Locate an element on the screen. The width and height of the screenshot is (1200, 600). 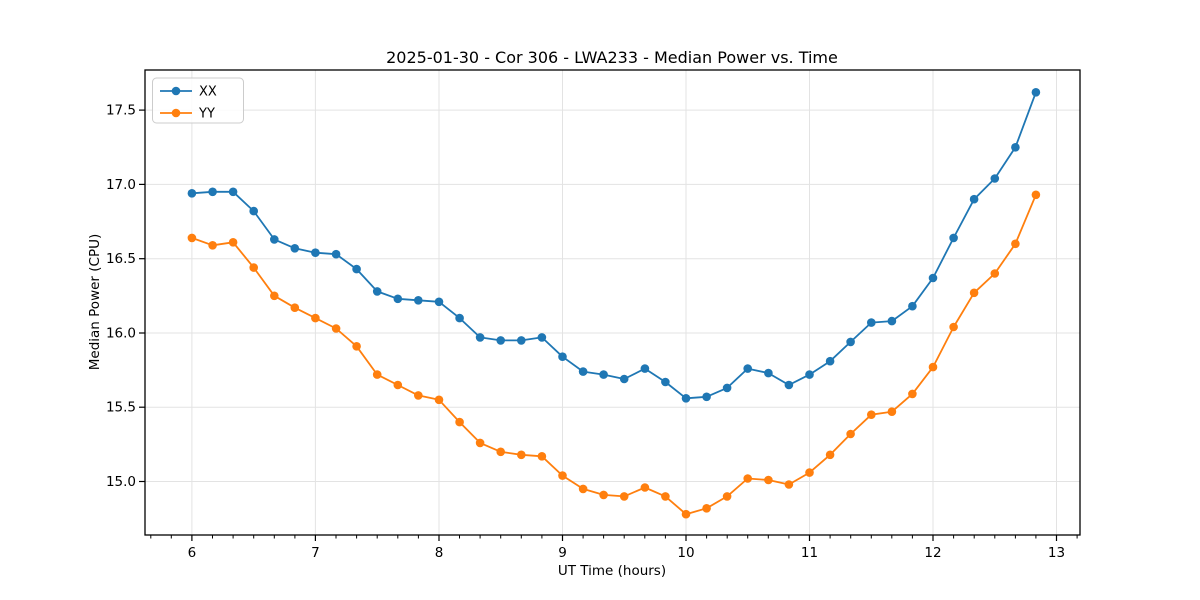
x-axis-label: UT Time (hours) is located at coordinates (612, 571).